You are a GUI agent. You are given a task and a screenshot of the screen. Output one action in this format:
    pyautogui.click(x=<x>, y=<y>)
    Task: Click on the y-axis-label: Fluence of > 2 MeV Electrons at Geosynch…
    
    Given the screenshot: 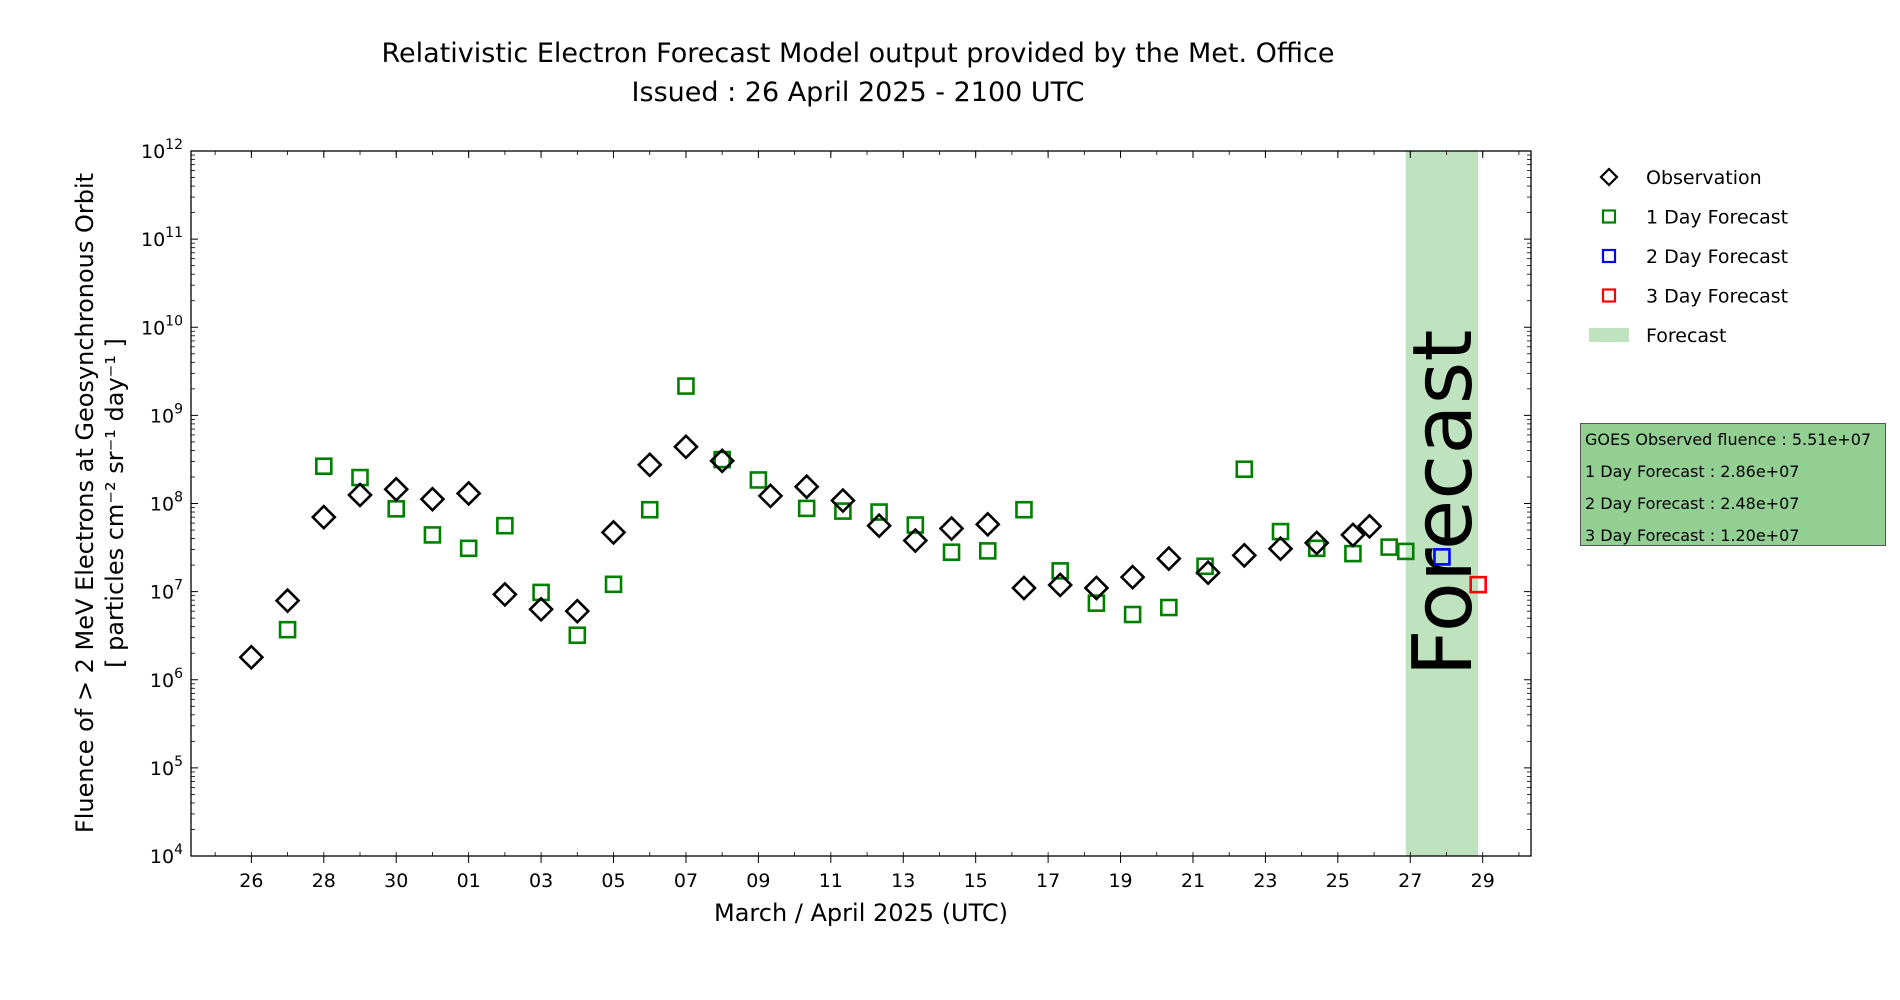 What is the action you would take?
    pyautogui.click(x=100, y=503)
    